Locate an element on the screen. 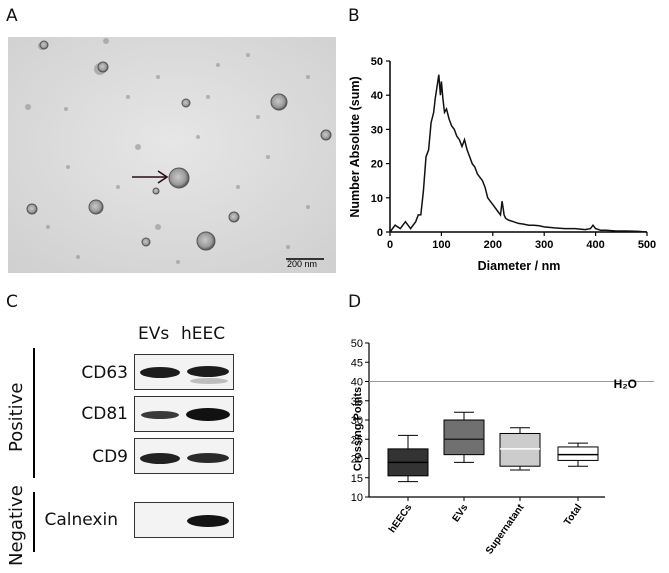 The image size is (669, 573). pcr-y-tick-label: 30 is located at coordinates (357, 421).